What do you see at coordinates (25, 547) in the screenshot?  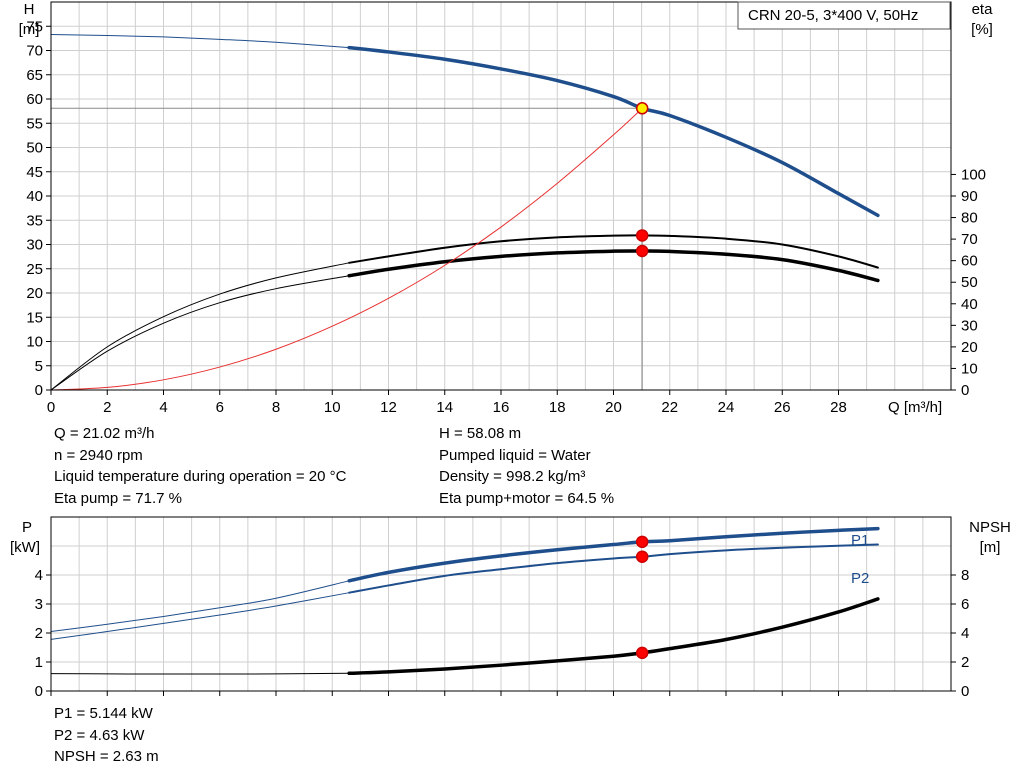 I see `y-left-label-line2: [kW]` at bounding box center [25, 547].